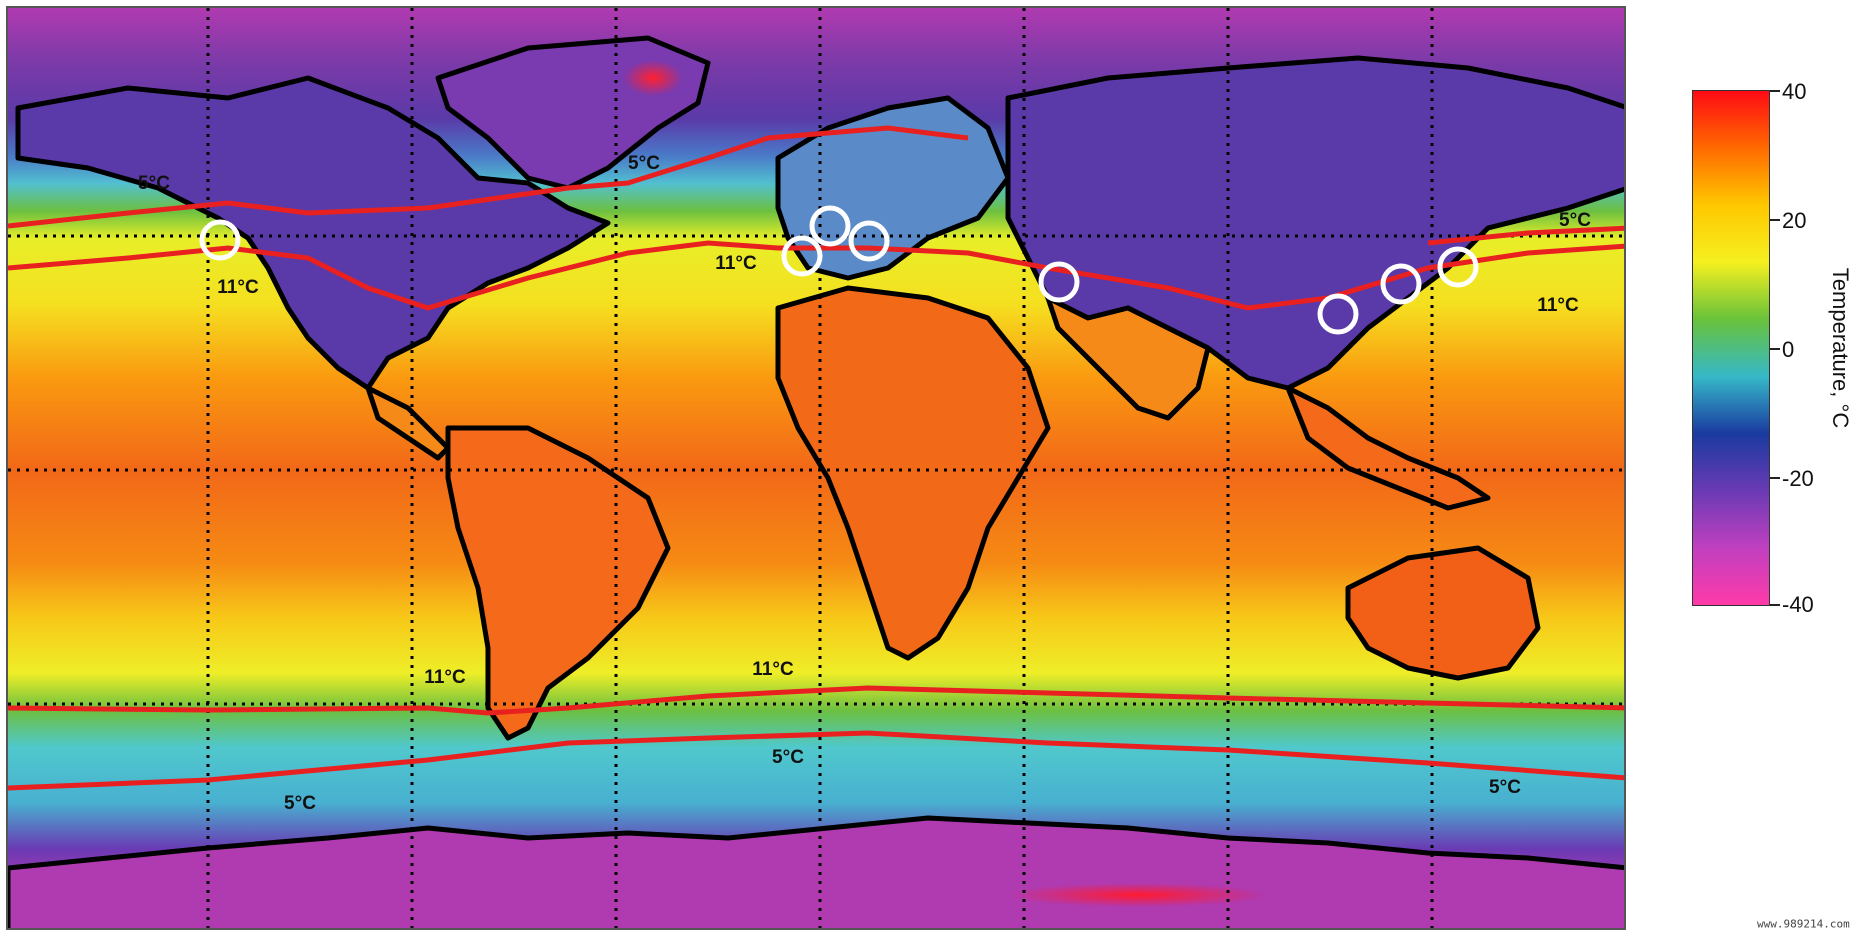 This screenshot has height=936, width=1857. Describe the element at coordinates (1788, 349) in the screenshot. I see `colorbar-label-0: 0` at that location.